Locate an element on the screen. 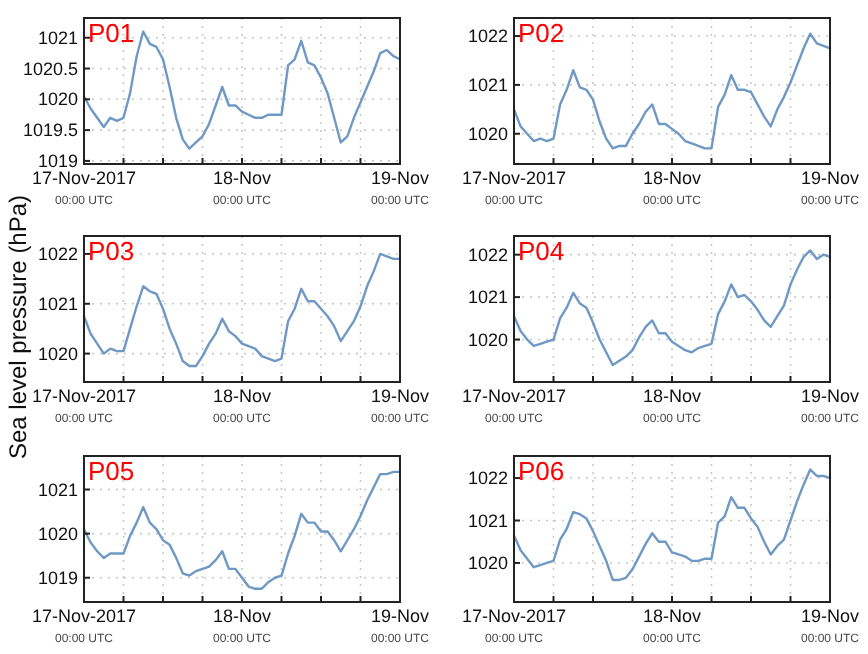 The width and height of the screenshot is (868, 654). chart-title: P05 is located at coordinates (111, 471).